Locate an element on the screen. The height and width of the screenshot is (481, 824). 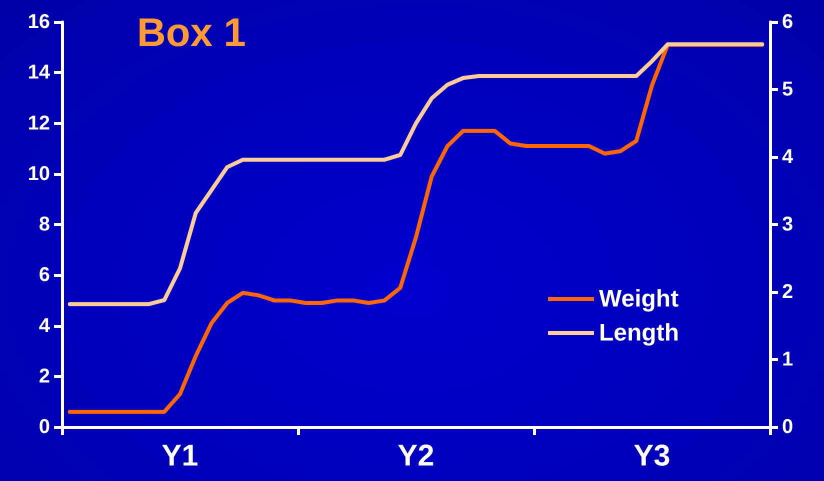
y2-tick-label: 0 is located at coordinates (788, 427).